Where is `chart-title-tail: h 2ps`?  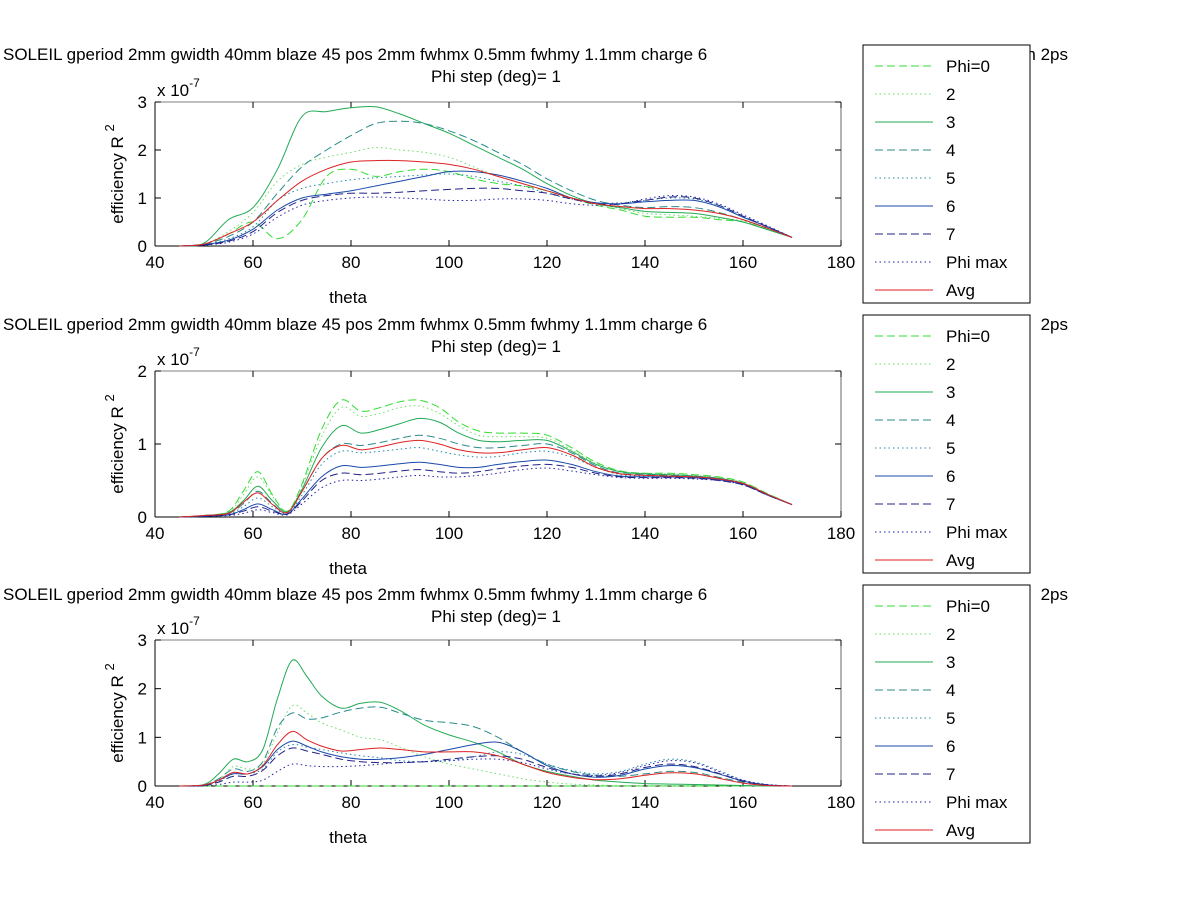
chart-title-tail: h 2ps is located at coordinates (1047, 54).